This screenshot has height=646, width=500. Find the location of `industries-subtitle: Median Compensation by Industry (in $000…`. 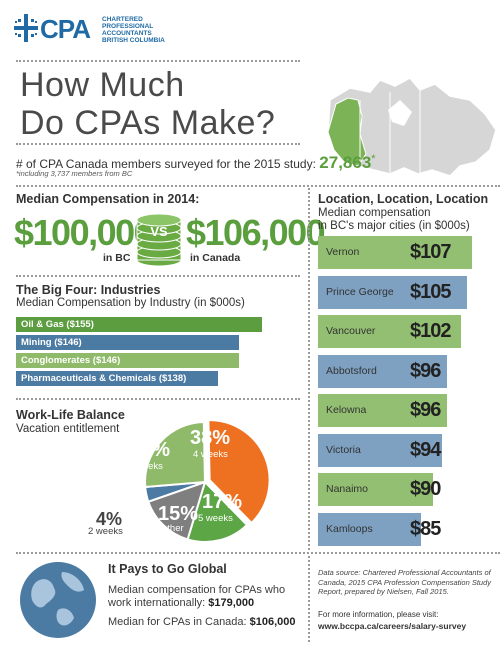

industries-subtitle: Median Compensation by Industry (in $000… is located at coordinates (130, 303).